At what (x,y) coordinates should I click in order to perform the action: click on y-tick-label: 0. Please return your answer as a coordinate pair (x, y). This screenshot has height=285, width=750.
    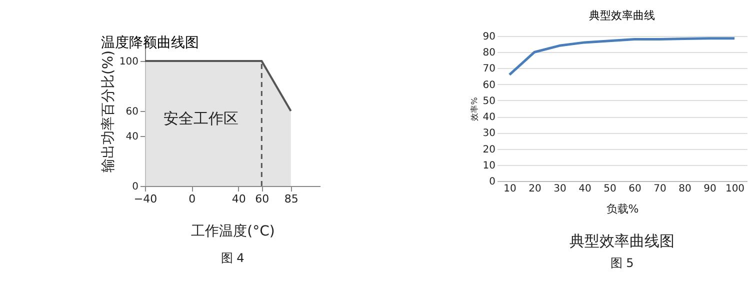
    Looking at the image, I should click on (492, 182).